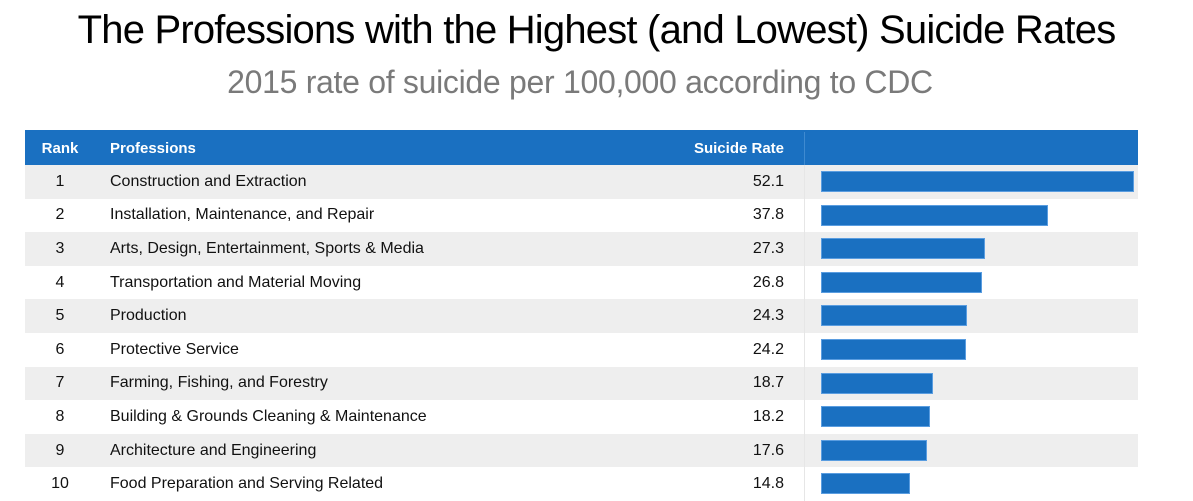  What do you see at coordinates (768, 248) in the screenshot?
I see `rate-cell: 27.3` at bounding box center [768, 248].